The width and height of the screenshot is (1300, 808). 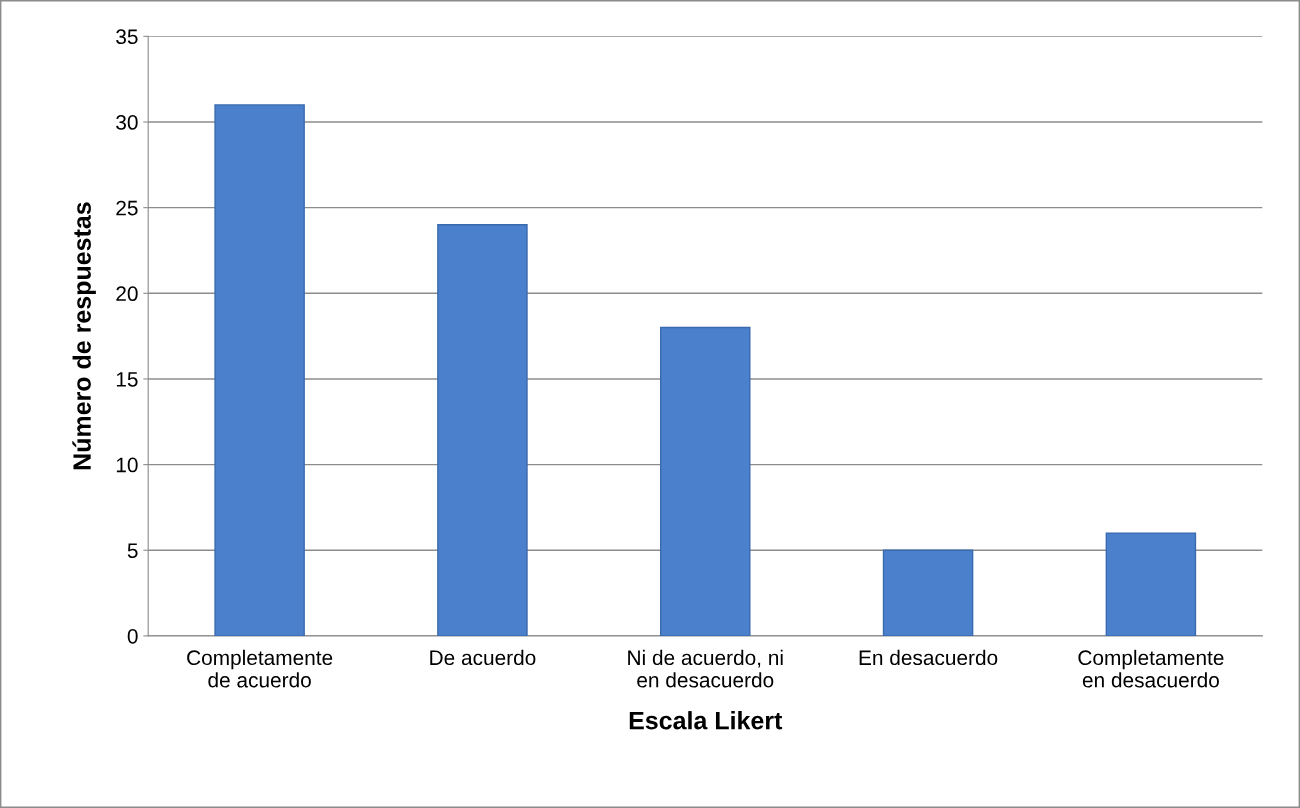 What do you see at coordinates (127, 379) in the screenshot?
I see `y-tick-label: 15` at bounding box center [127, 379].